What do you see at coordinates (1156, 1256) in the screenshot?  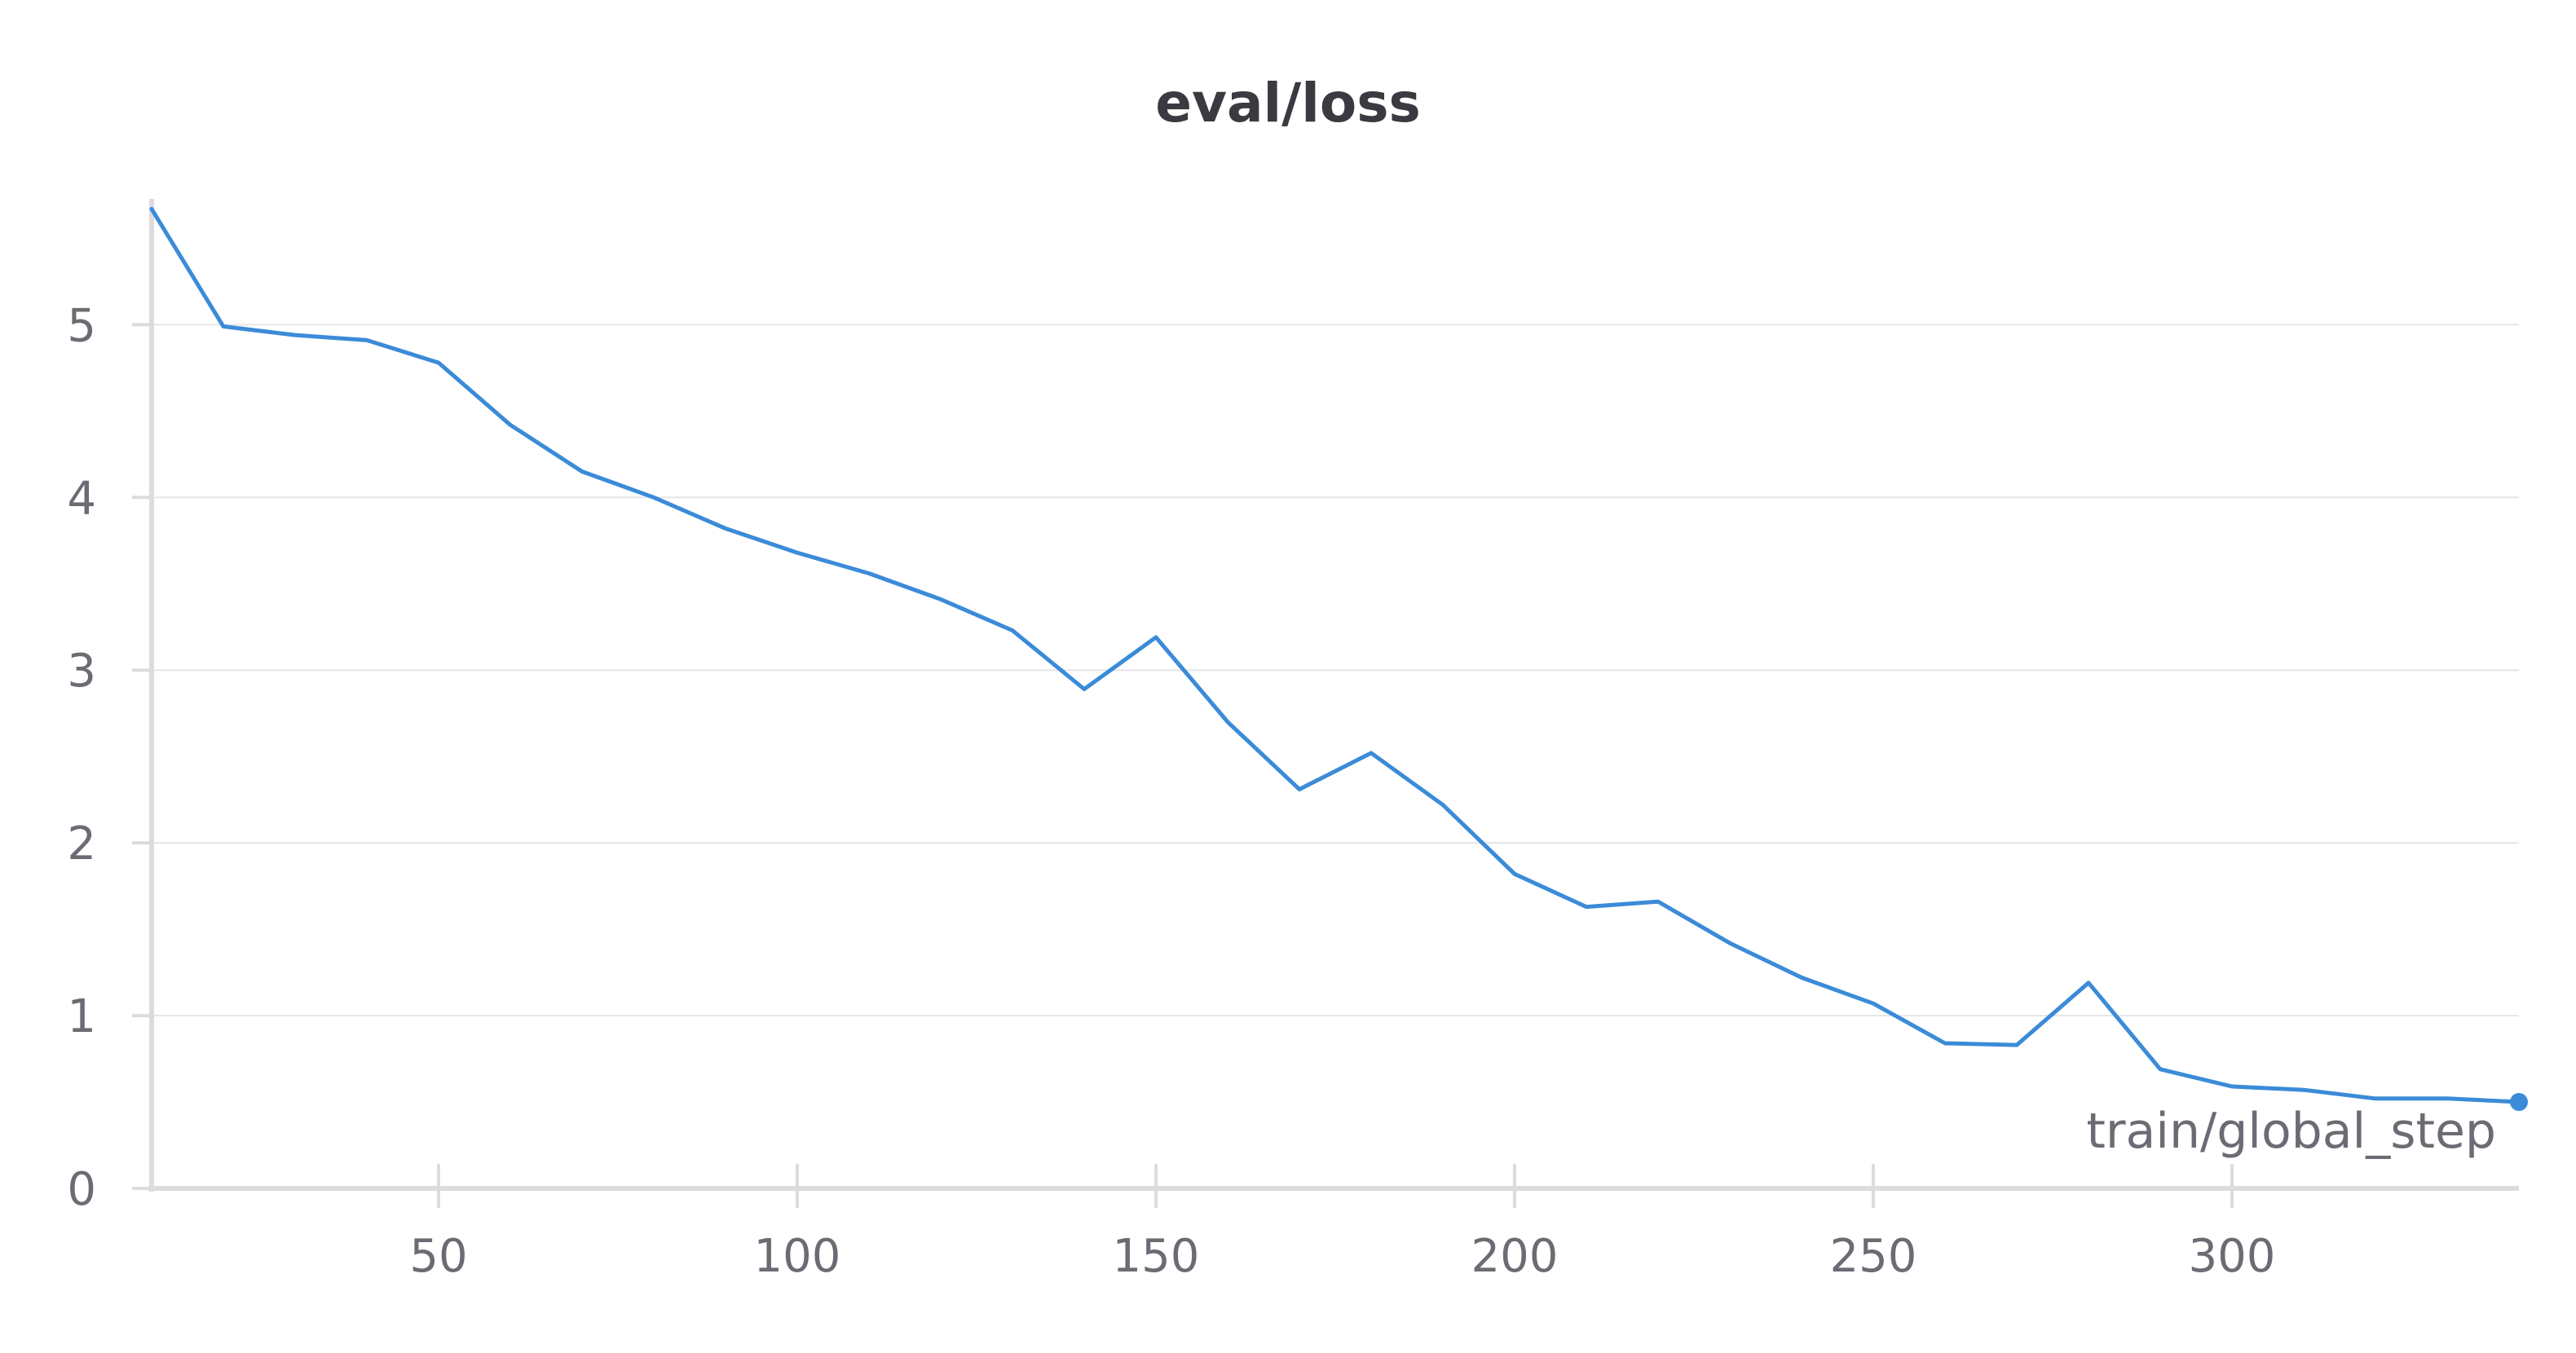 I see `x-tick-label: 150` at bounding box center [1156, 1256].